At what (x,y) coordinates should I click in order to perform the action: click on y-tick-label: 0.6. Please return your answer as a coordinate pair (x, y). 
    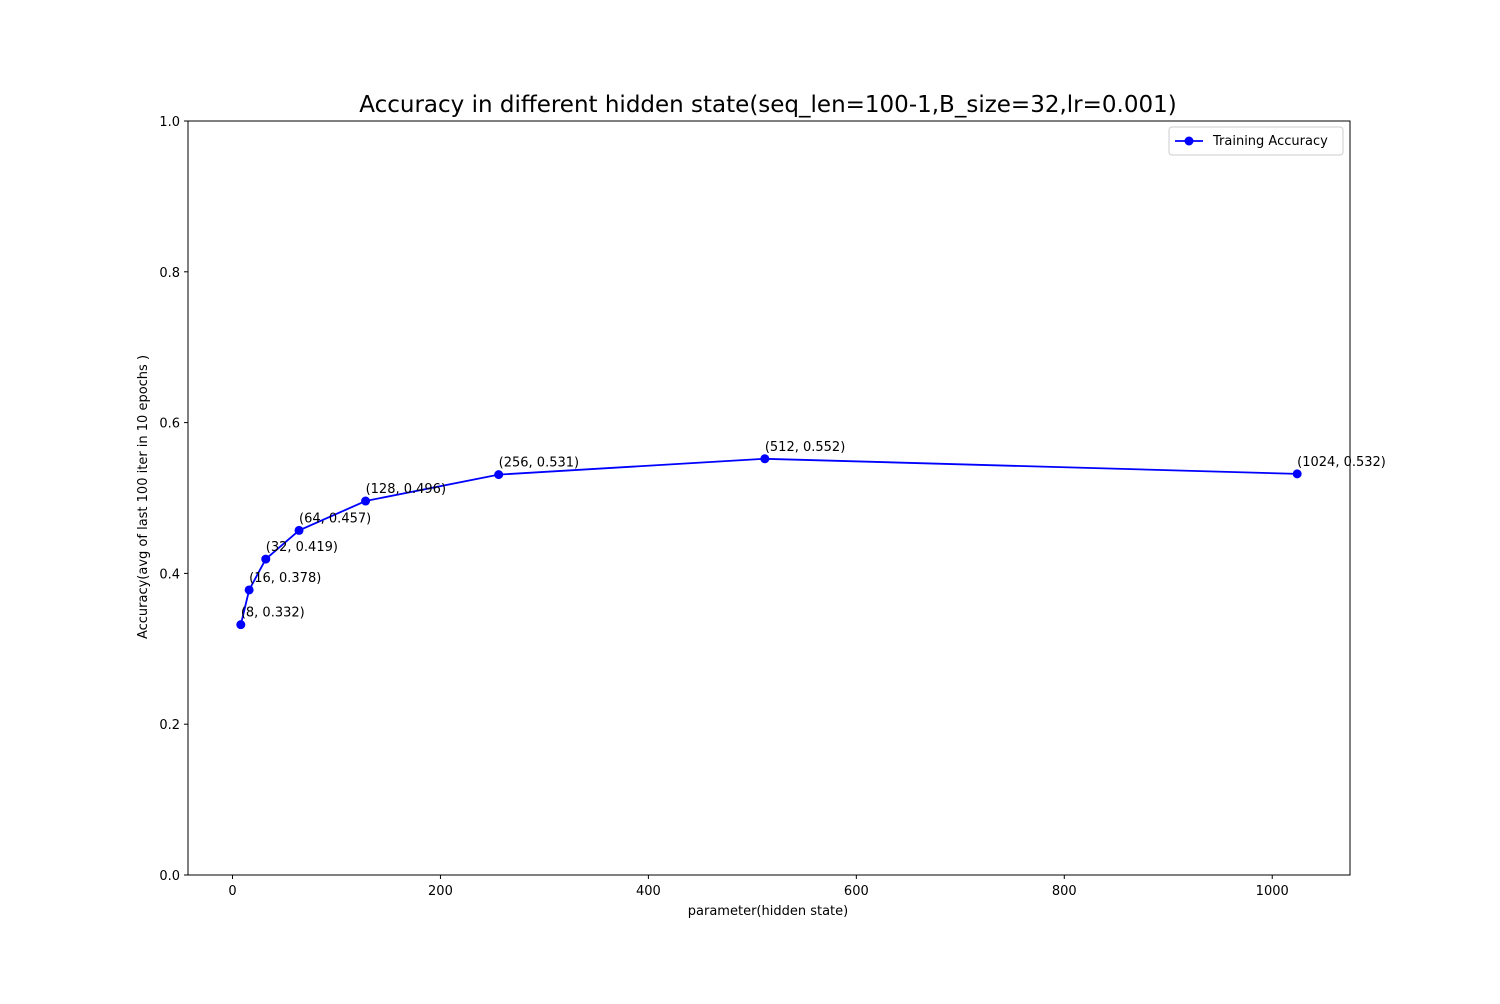
    Looking at the image, I should click on (169, 424).